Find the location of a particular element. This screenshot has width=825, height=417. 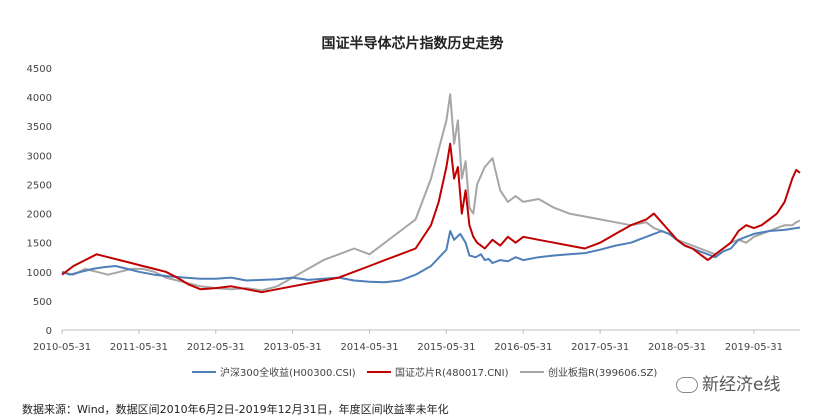

y-tick-label: 4500 is located at coordinates (39, 69).